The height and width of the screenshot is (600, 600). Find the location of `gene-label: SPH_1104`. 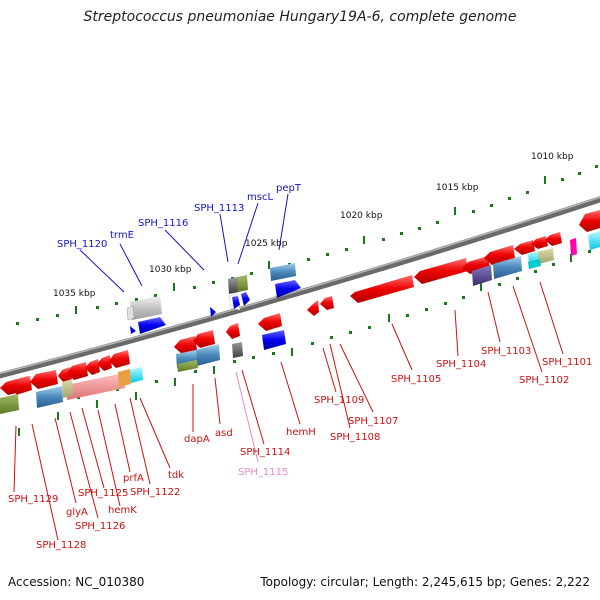

gene-label: SPH_1104 is located at coordinates (461, 364).